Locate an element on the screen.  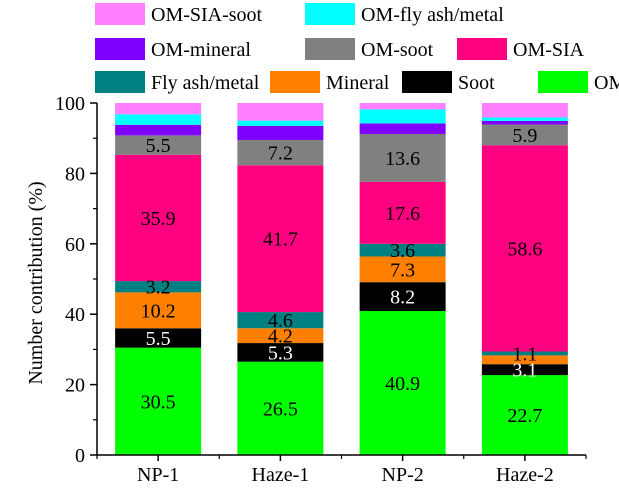
y-tick-label: 20 is located at coordinates (75, 386).